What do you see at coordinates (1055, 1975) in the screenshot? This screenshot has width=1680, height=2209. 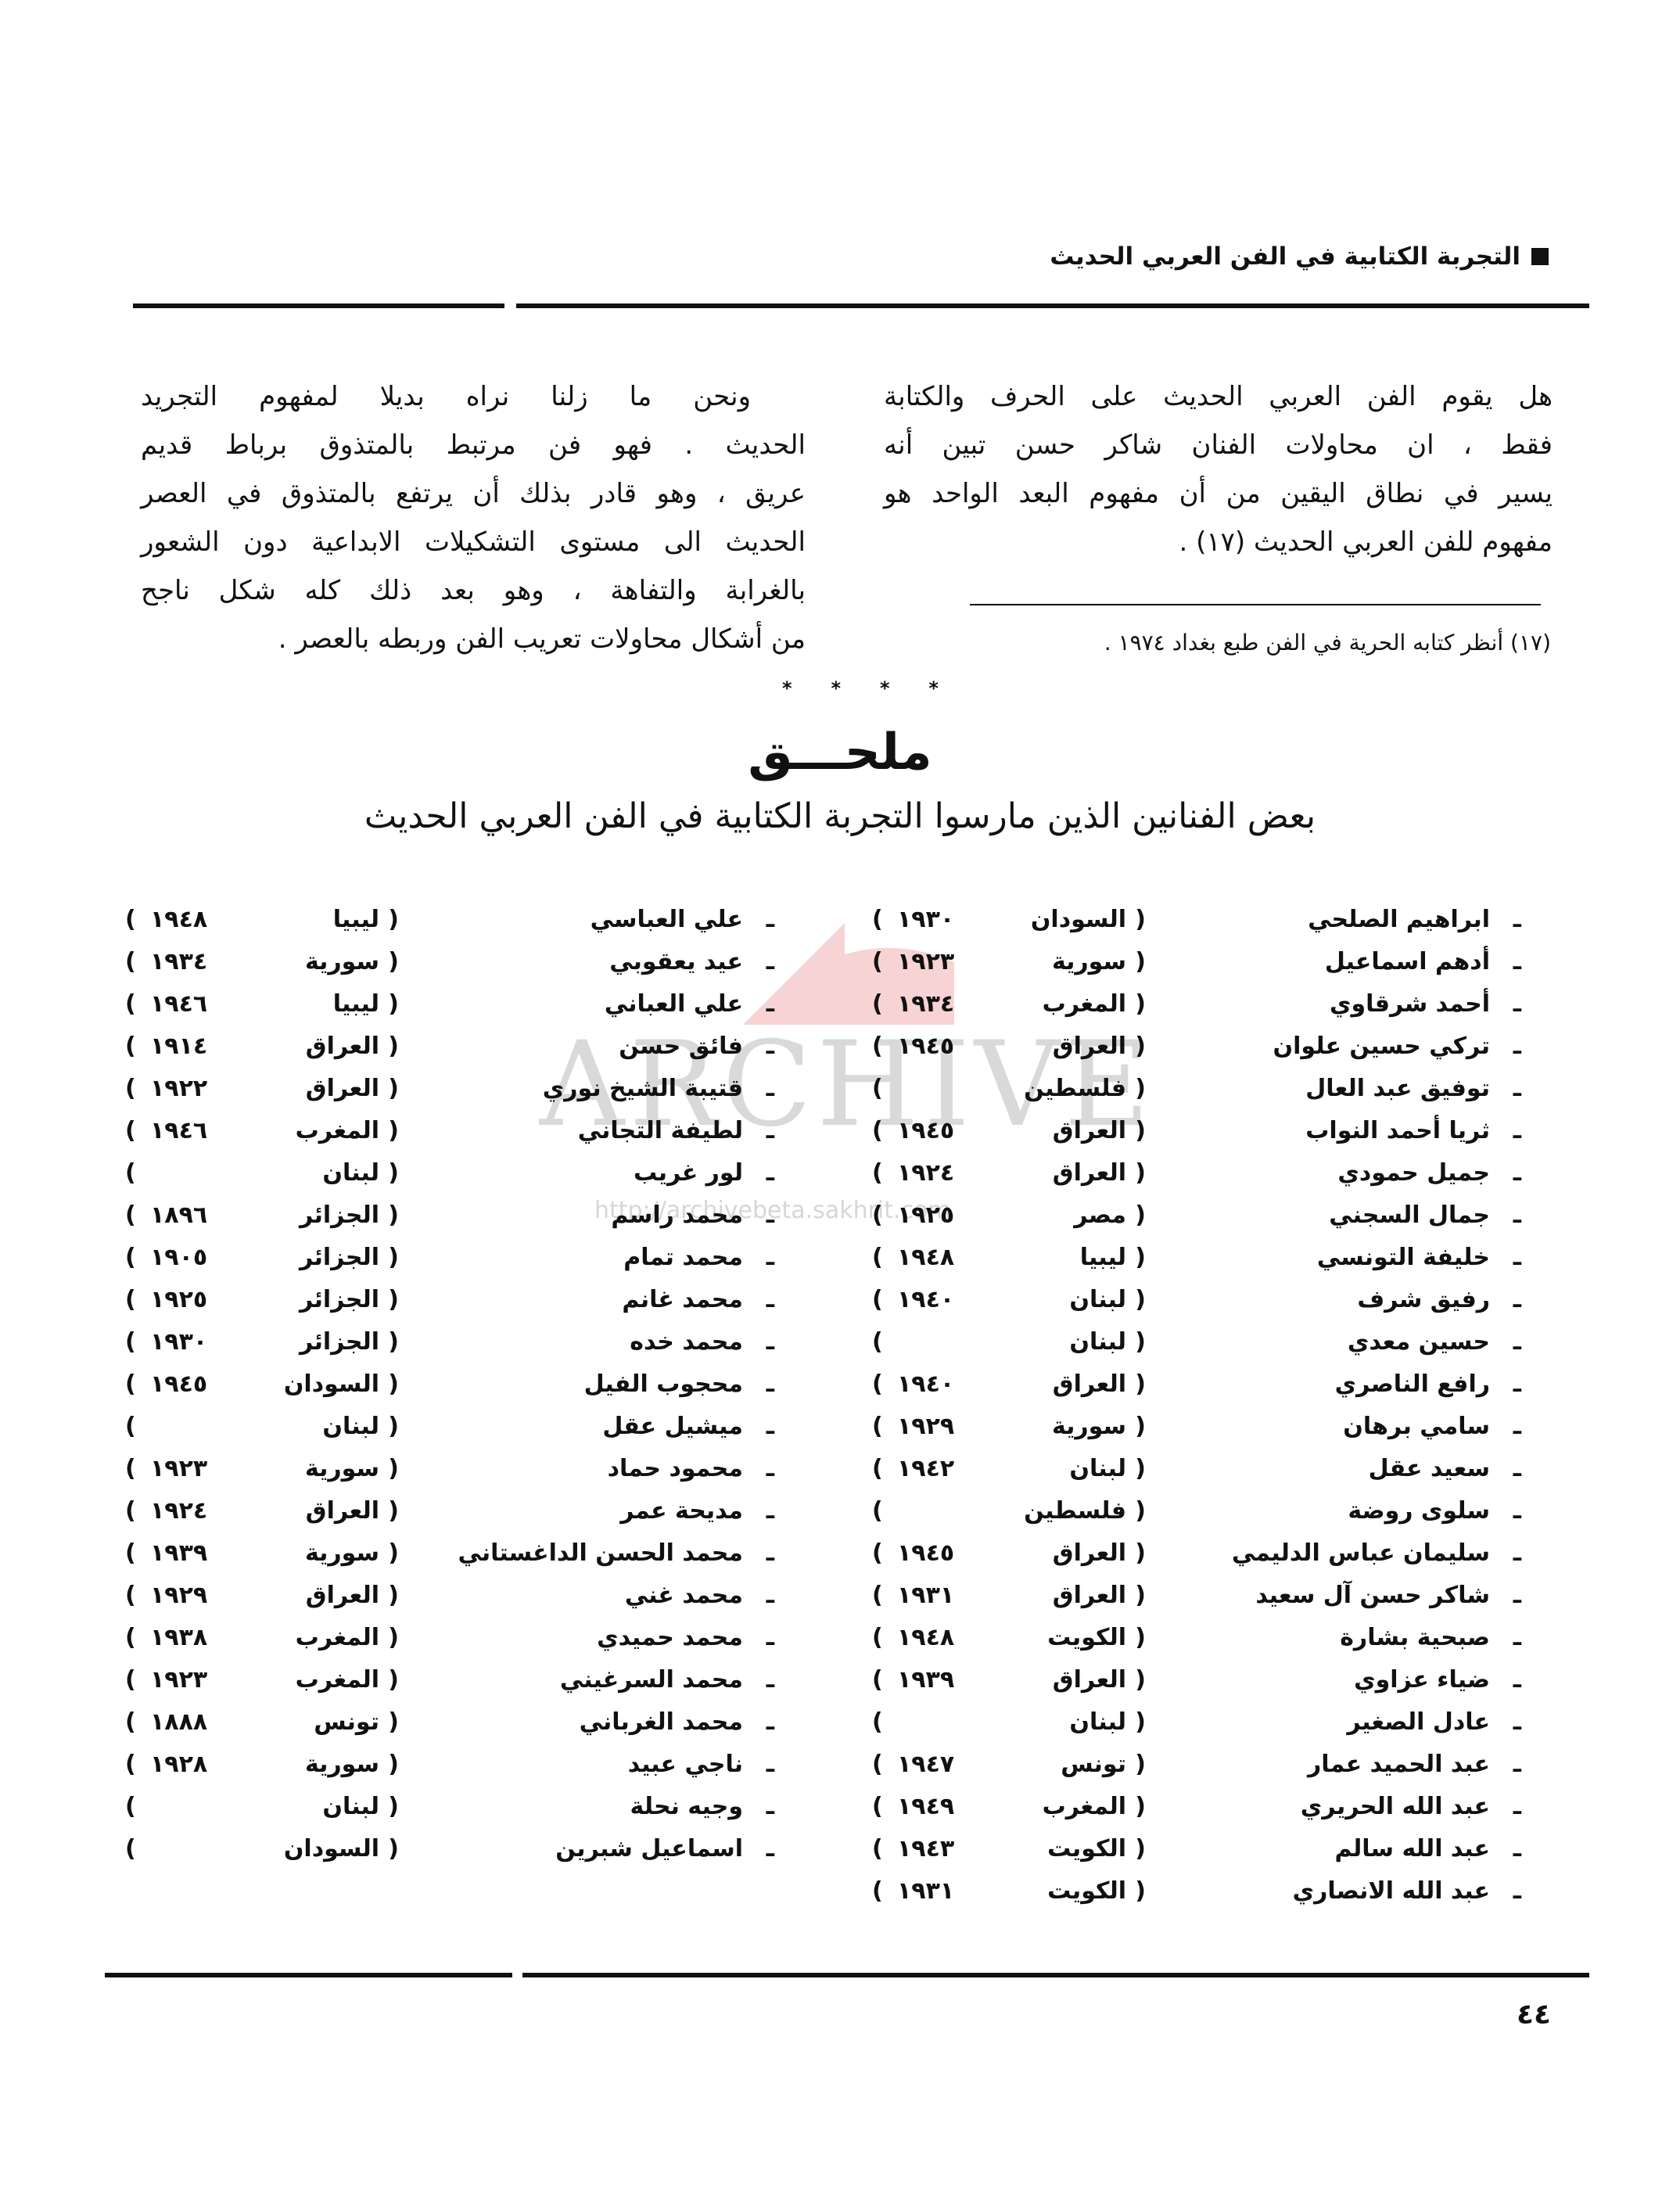 I see `footer-rule-right` at bounding box center [1055, 1975].